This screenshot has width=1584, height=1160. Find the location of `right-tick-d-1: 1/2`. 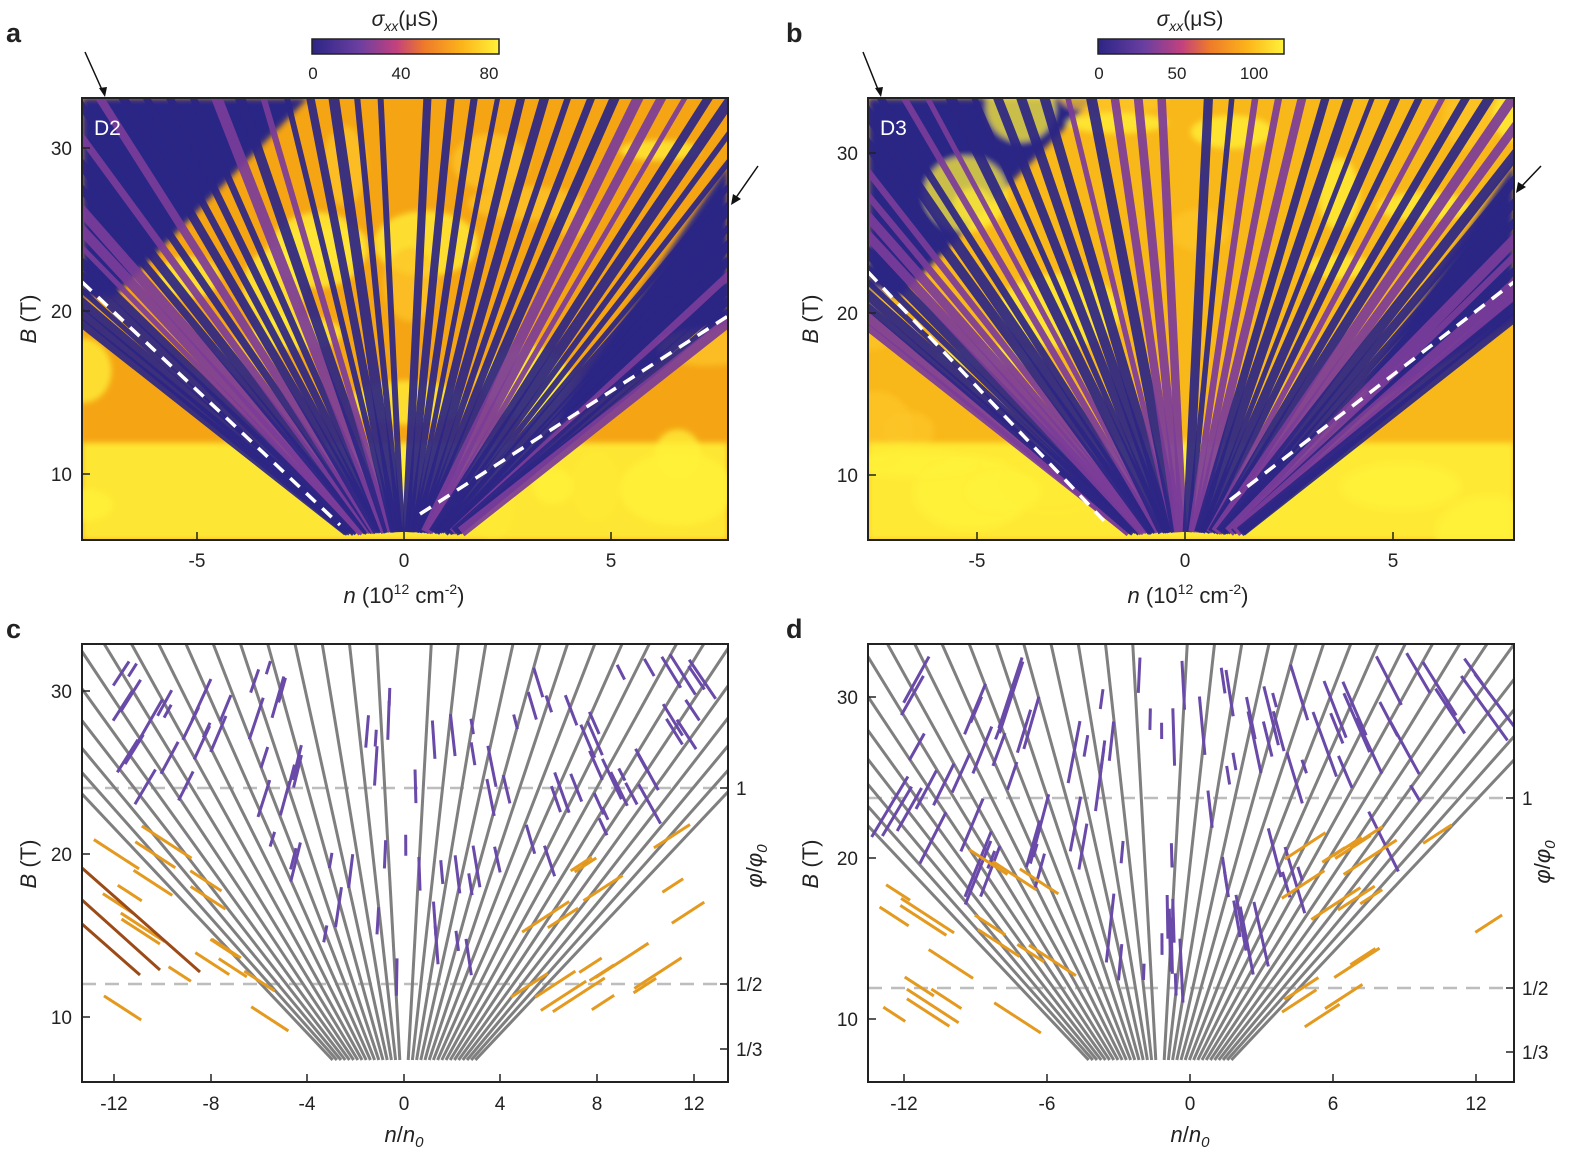

right-tick-d-1: 1/2 is located at coordinates (1535, 989).